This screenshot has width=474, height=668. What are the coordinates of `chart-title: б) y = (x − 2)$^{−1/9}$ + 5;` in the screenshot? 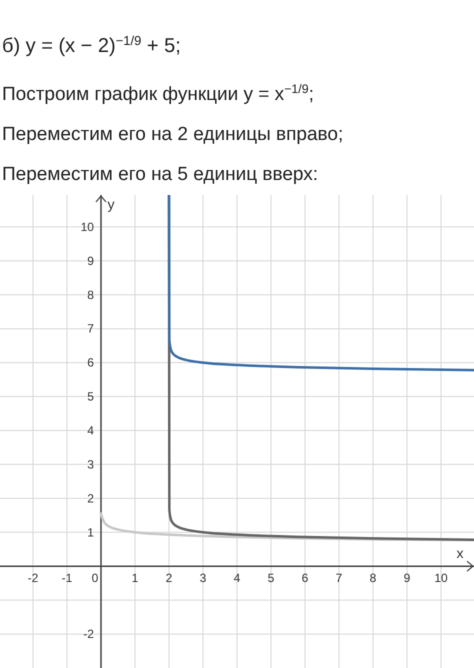 It's located at (91, 44).